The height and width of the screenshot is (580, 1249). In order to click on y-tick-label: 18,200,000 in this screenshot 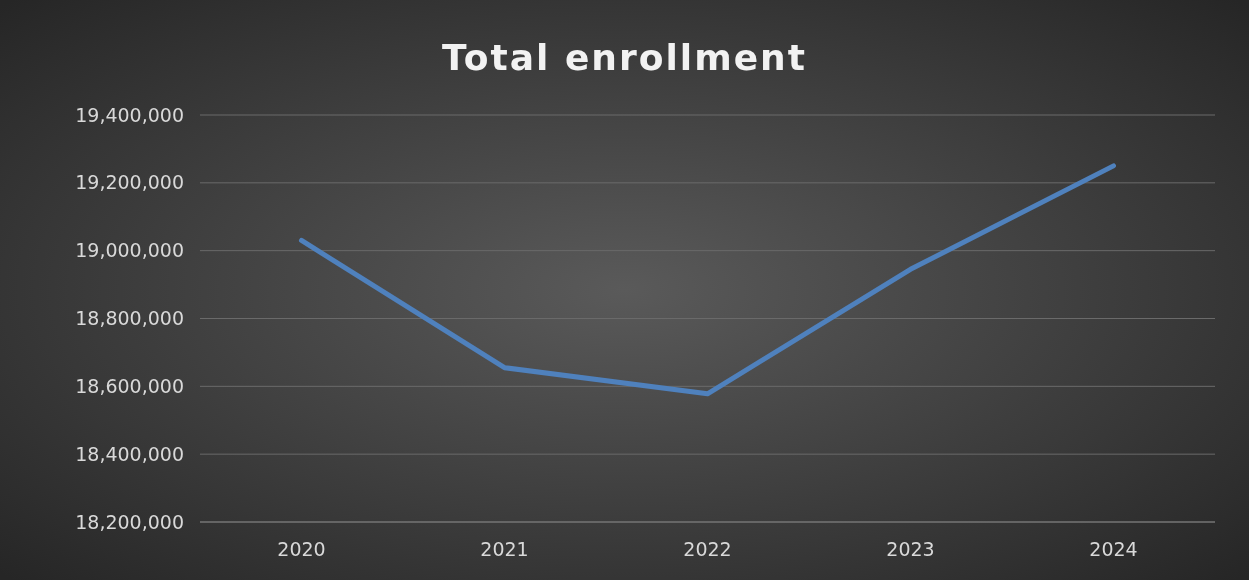, I will do `click(129, 521)`.